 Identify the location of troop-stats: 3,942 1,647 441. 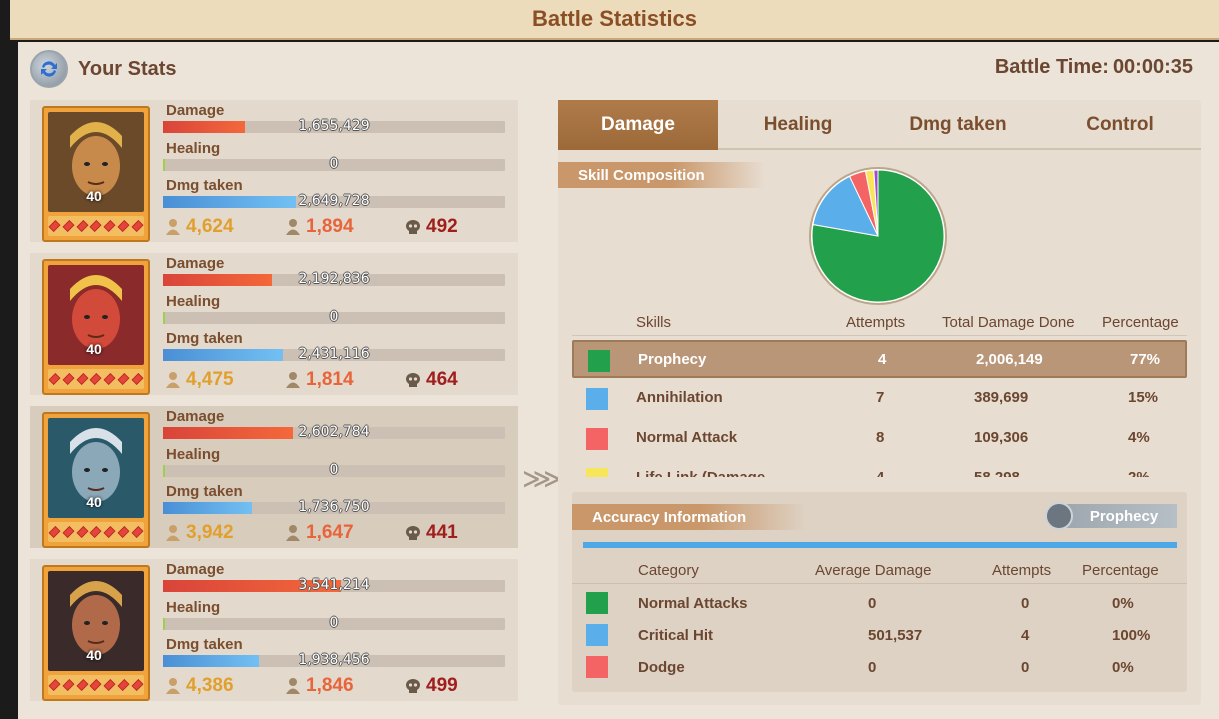
(339, 534).